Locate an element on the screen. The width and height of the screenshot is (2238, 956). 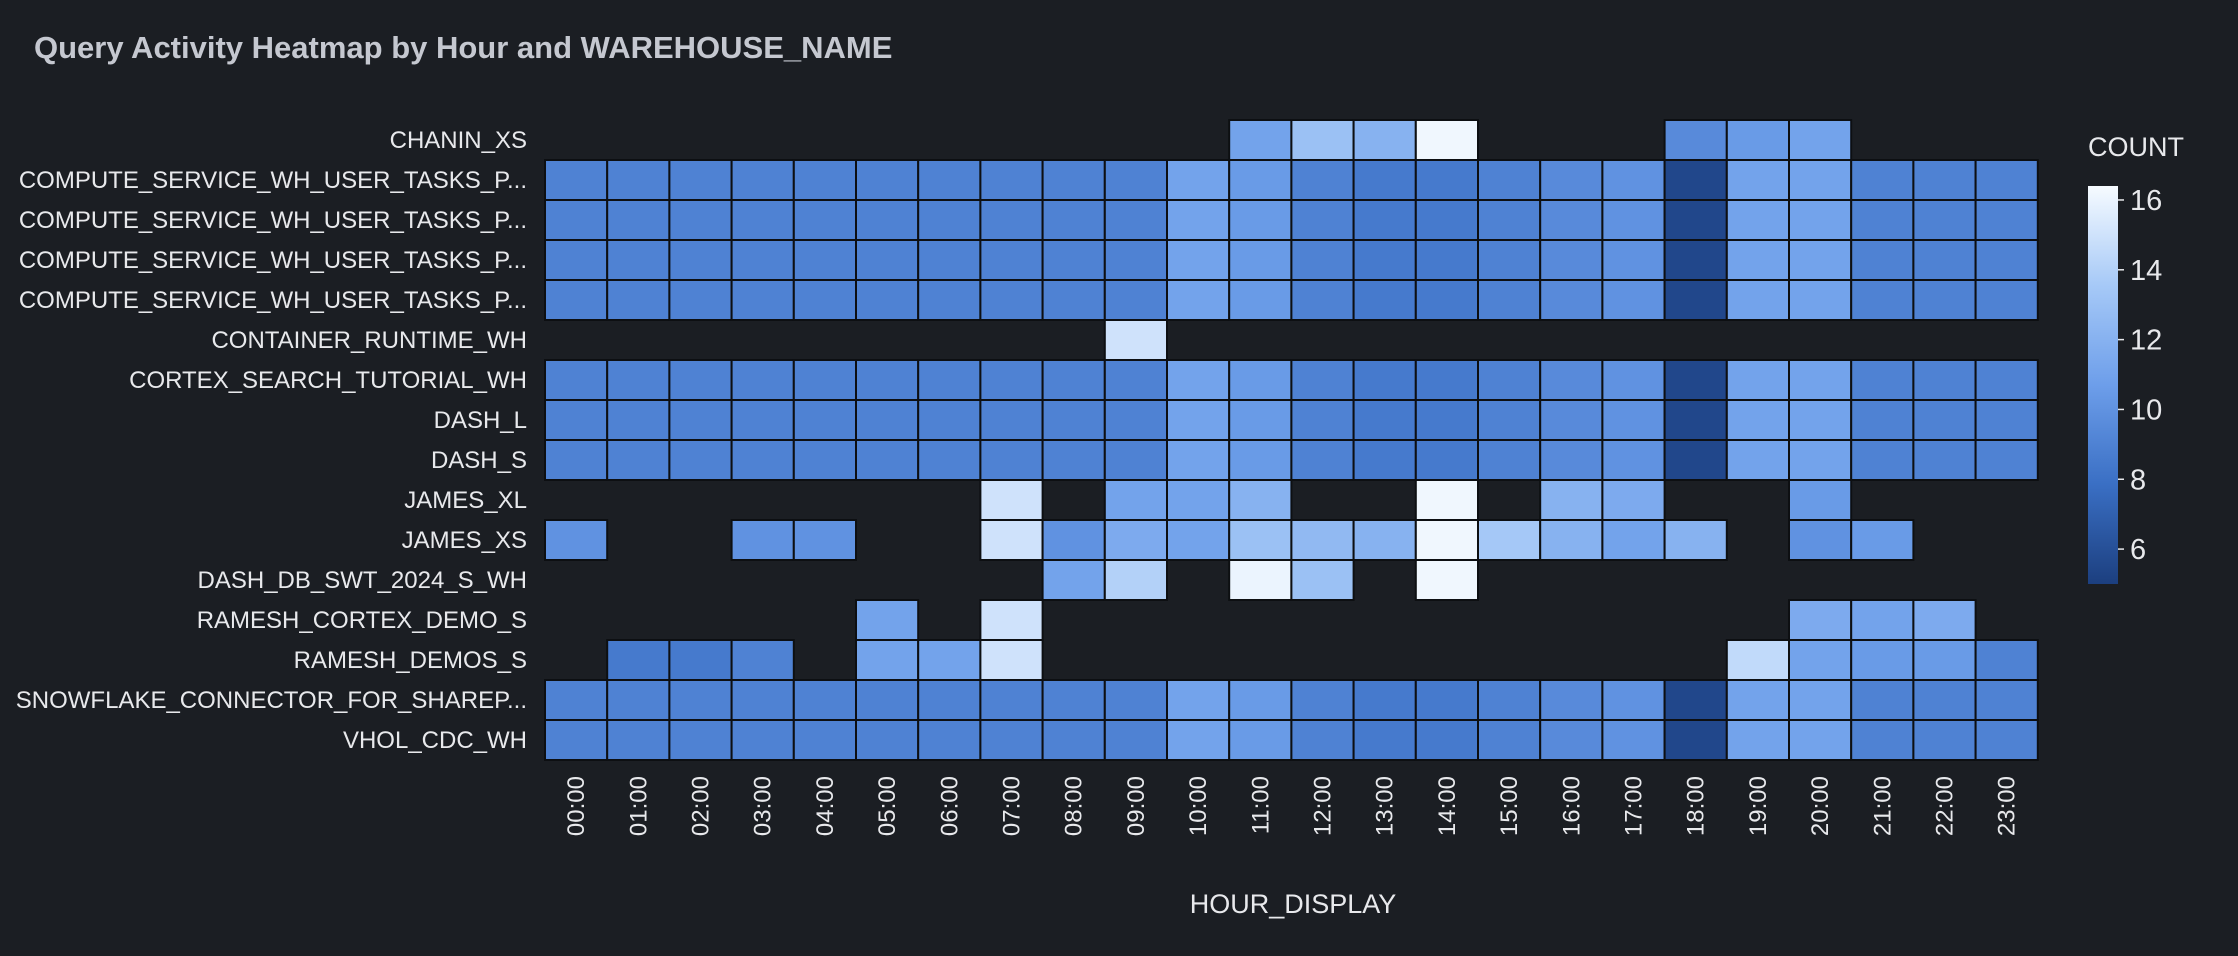
x-tick-label: 01:00 is located at coordinates (638, 806).